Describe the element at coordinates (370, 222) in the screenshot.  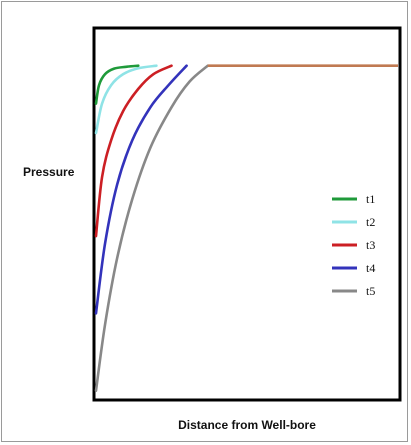
I see `legend-label-t2: t2` at that location.